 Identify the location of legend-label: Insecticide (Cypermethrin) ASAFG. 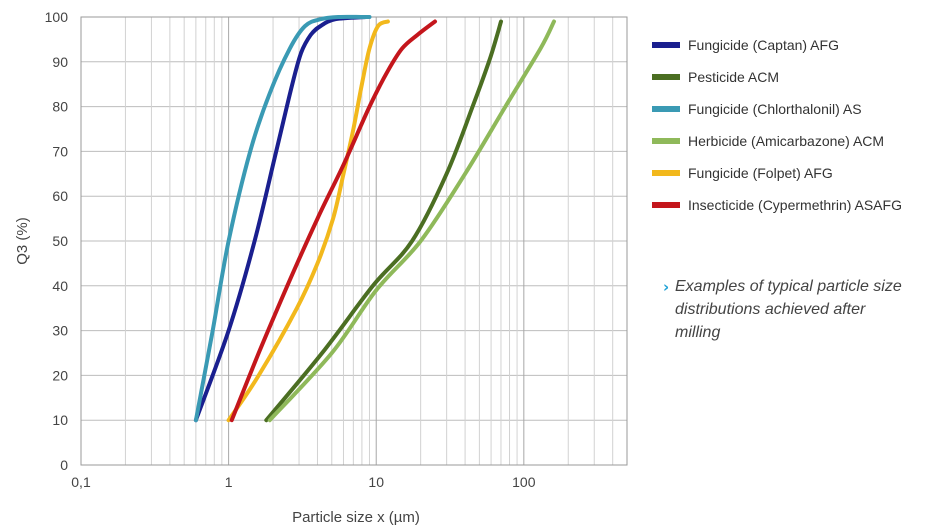
(795, 205).